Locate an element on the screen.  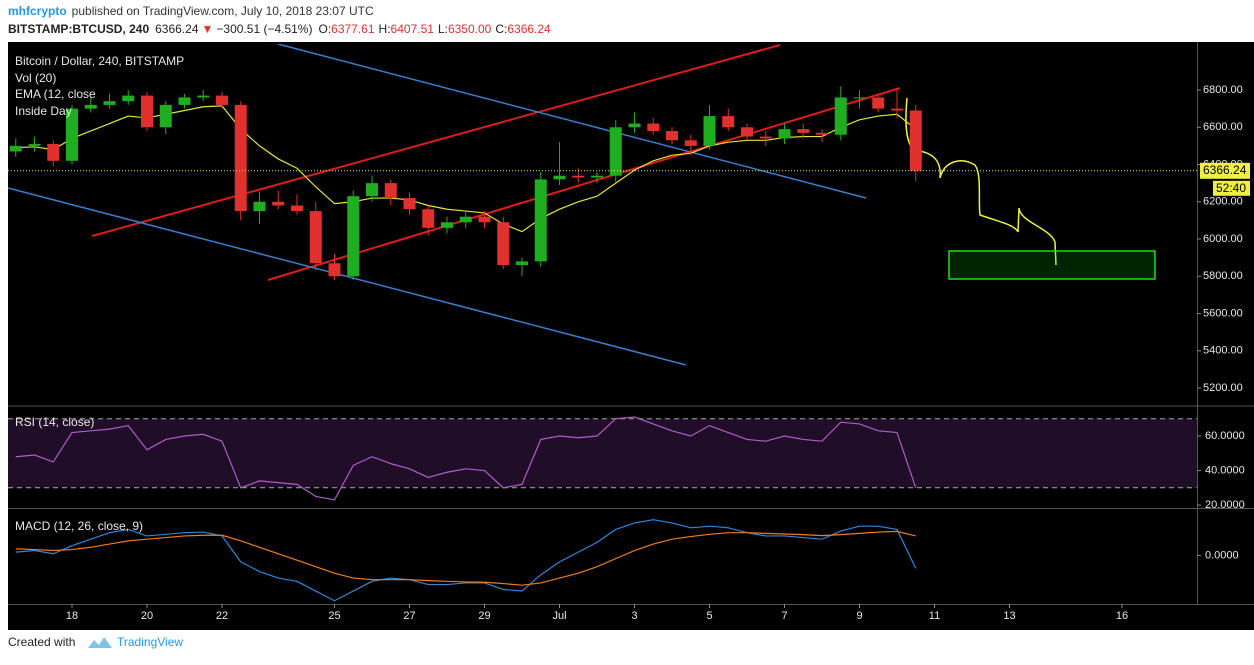
x-tick-label: 20 is located at coordinates (147, 616).